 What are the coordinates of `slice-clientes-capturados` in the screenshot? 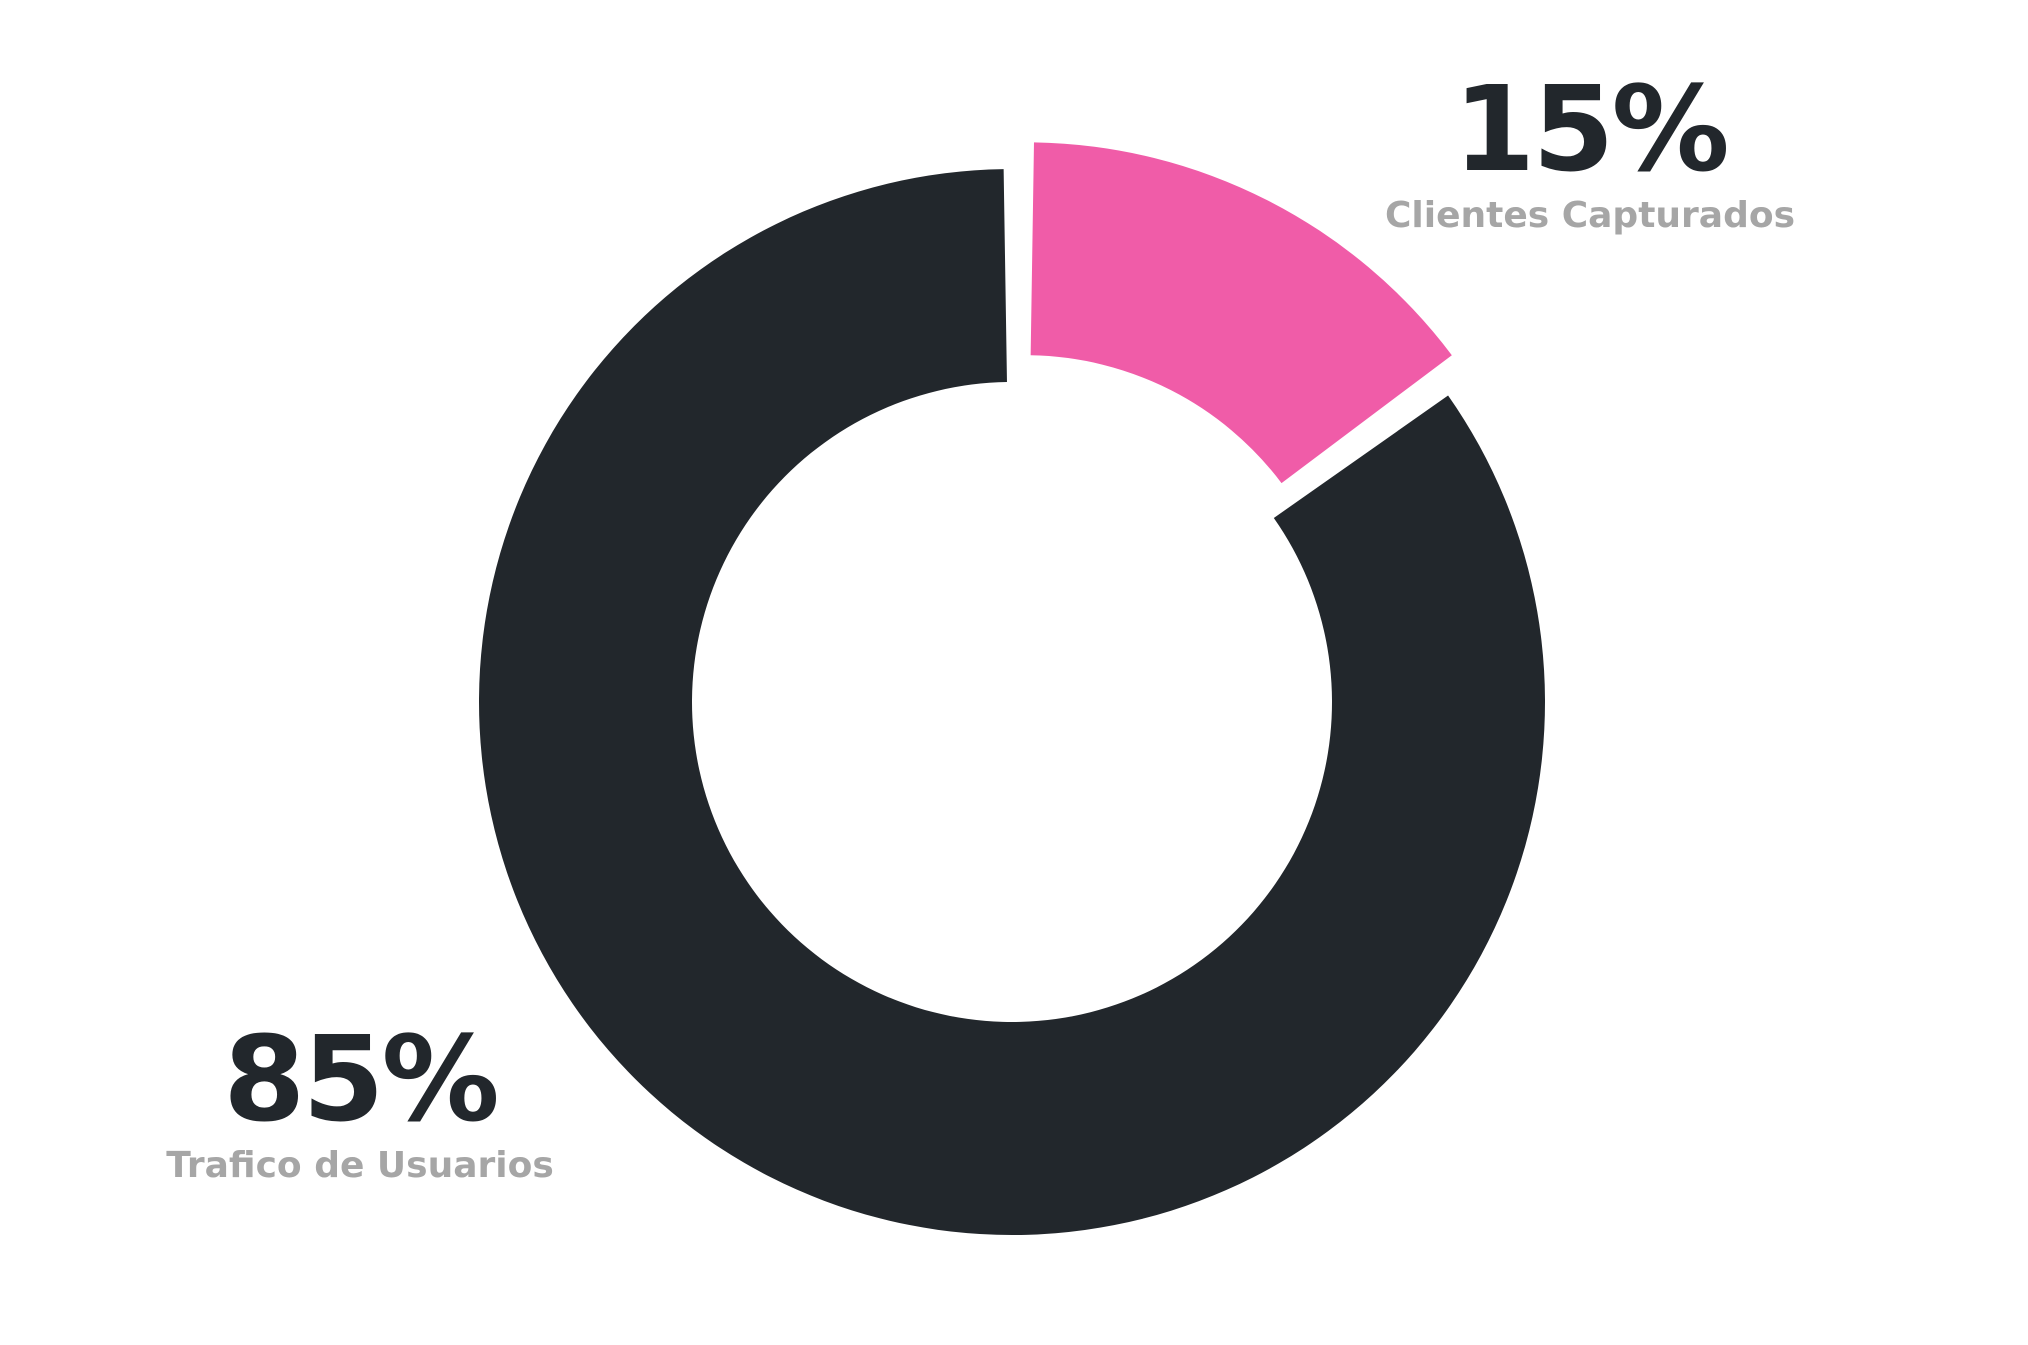 It's located at (1241, 313).